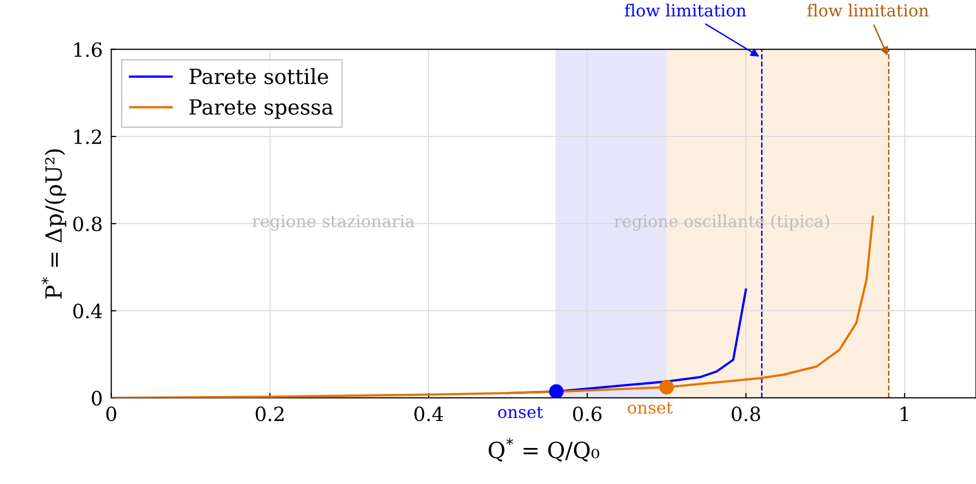 The image size is (976, 484). I want to click on x-axis-title: Q$^{*}$ = Q/Q₀, so click(544, 450).